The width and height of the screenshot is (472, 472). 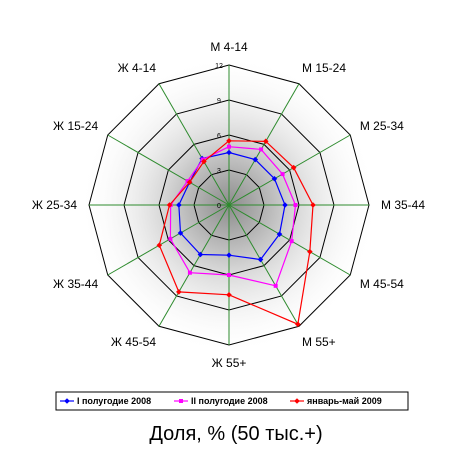 I want to click on category-label-5: М 55+, so click(x=319, y=342).